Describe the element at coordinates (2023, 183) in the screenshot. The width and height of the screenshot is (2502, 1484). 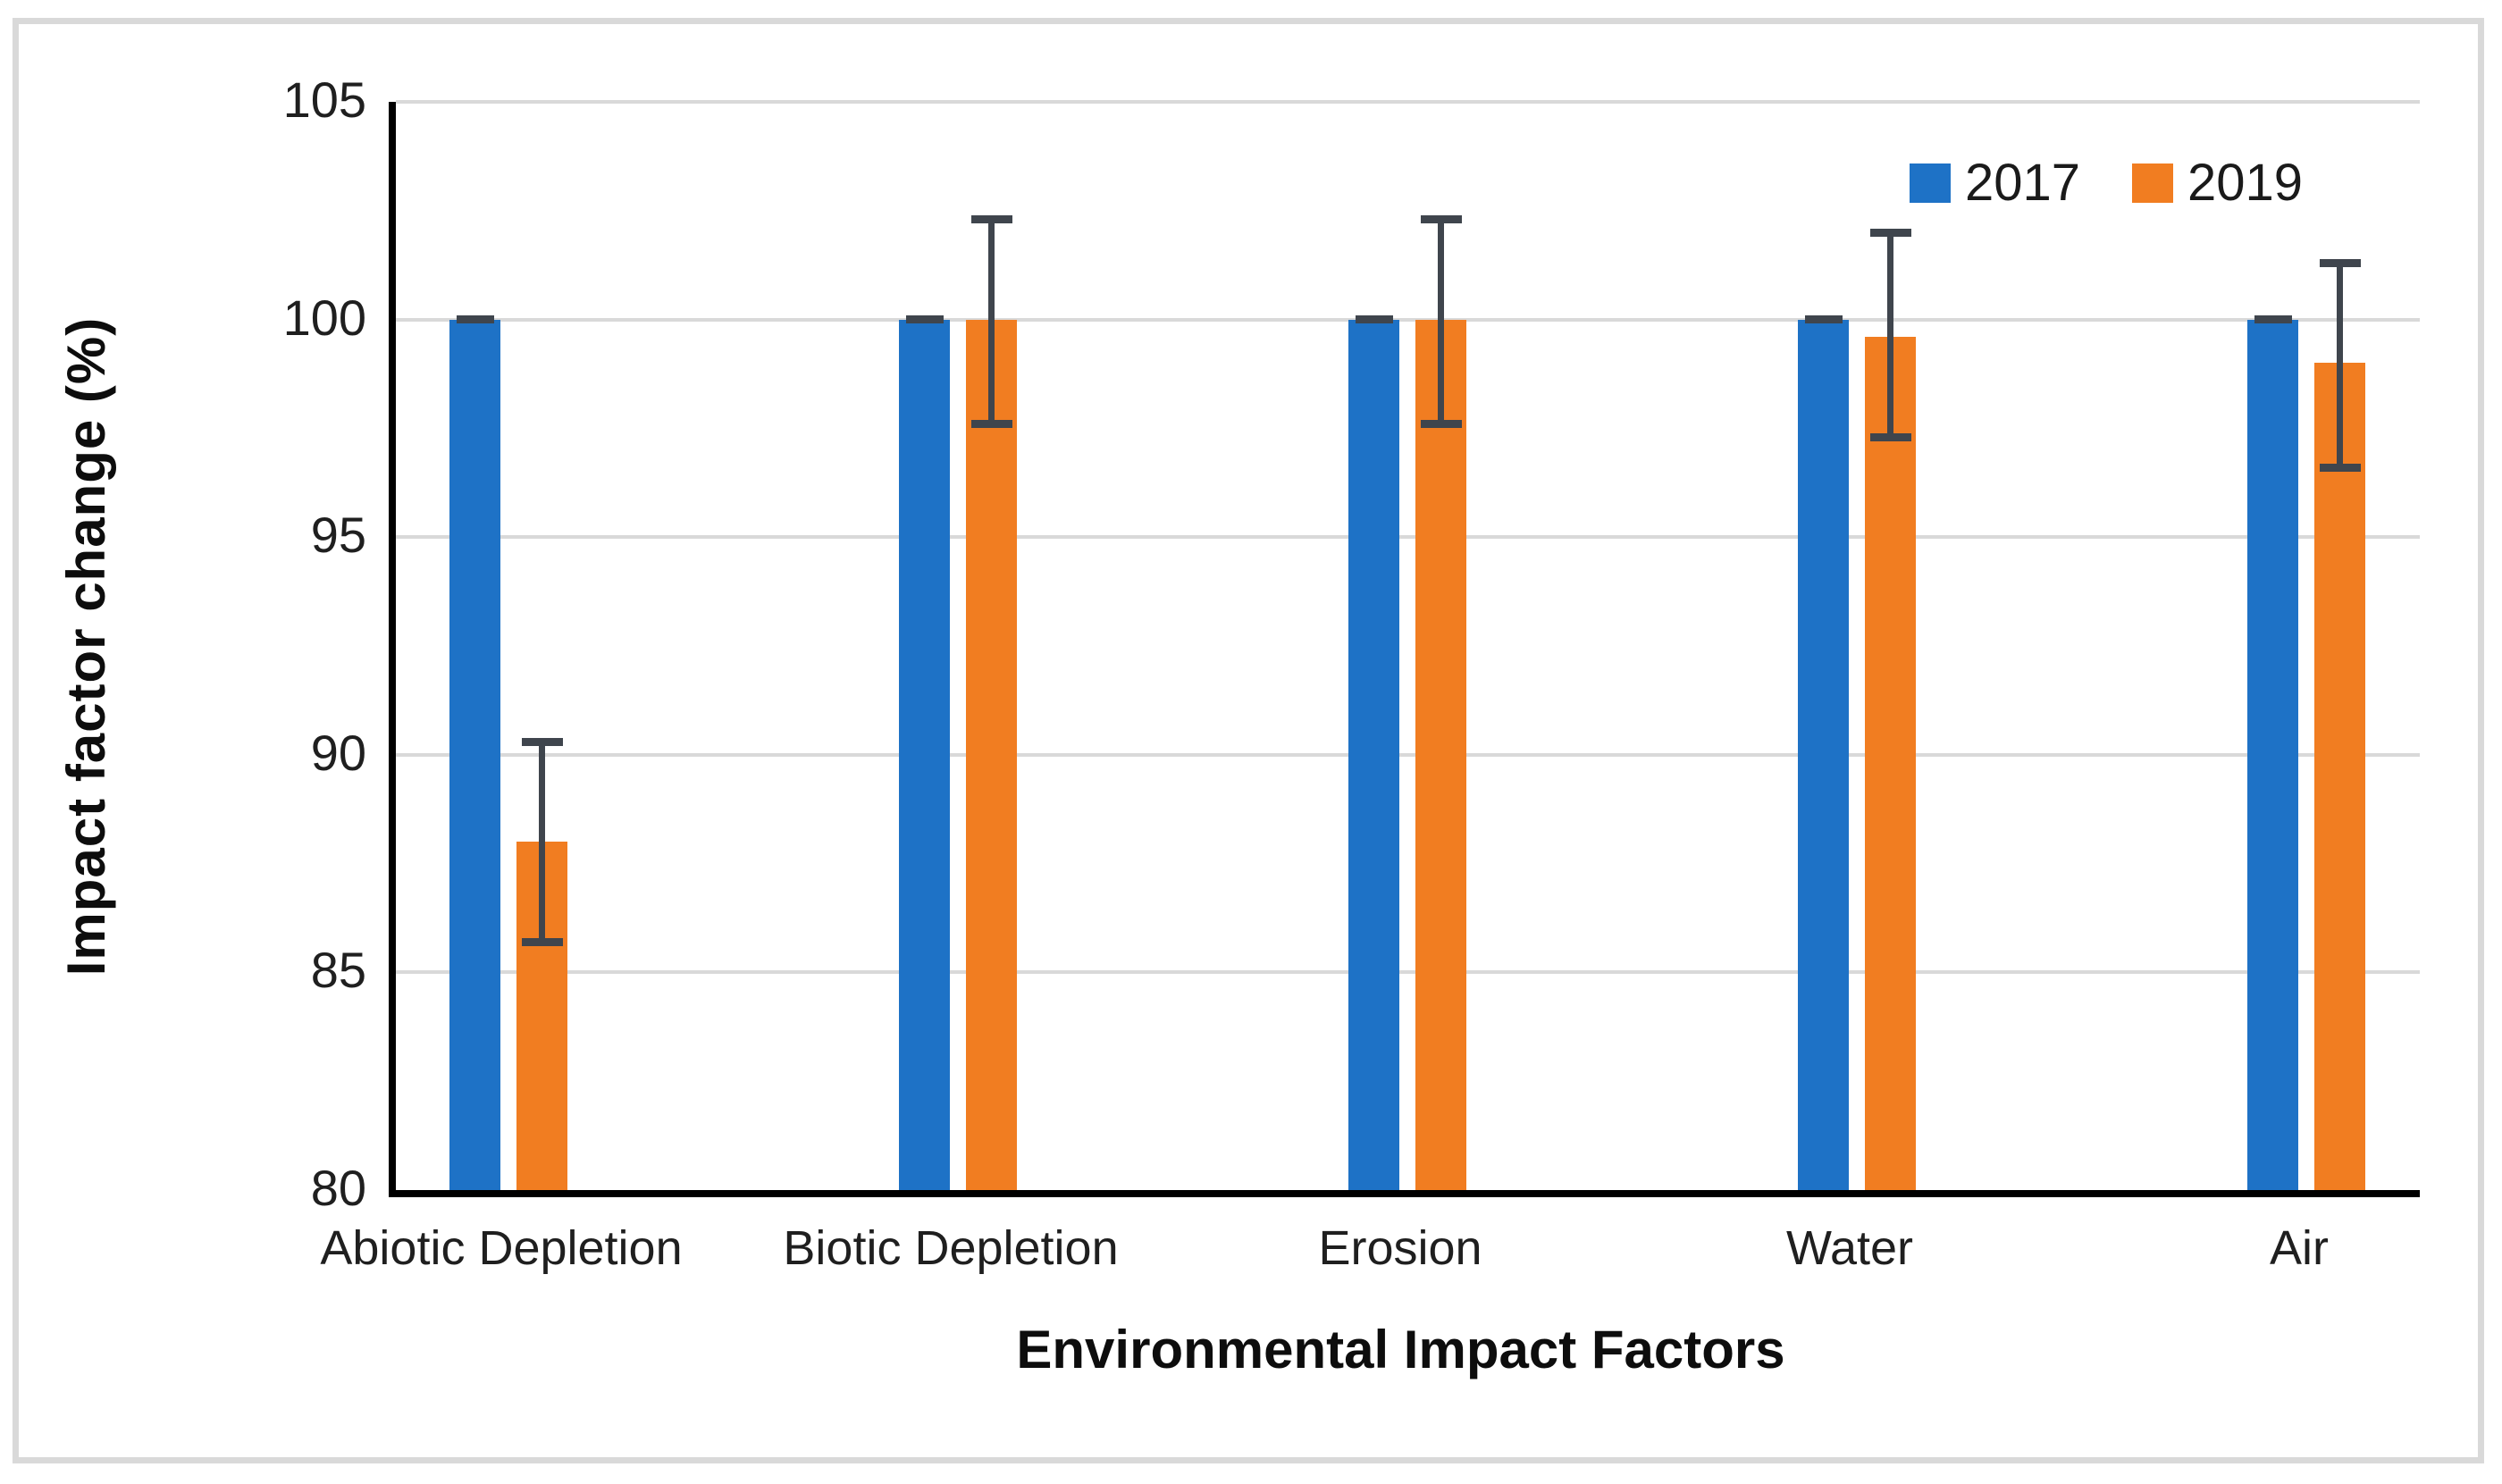
I see `legend-label-2017: 2017` at that location.